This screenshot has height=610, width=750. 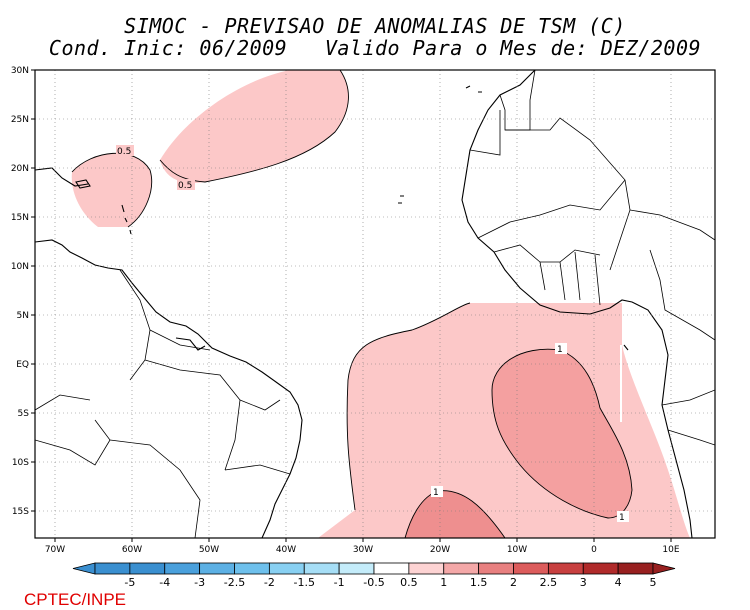 I want to click on coast-amazon-delta, so click(x=190, y=344).